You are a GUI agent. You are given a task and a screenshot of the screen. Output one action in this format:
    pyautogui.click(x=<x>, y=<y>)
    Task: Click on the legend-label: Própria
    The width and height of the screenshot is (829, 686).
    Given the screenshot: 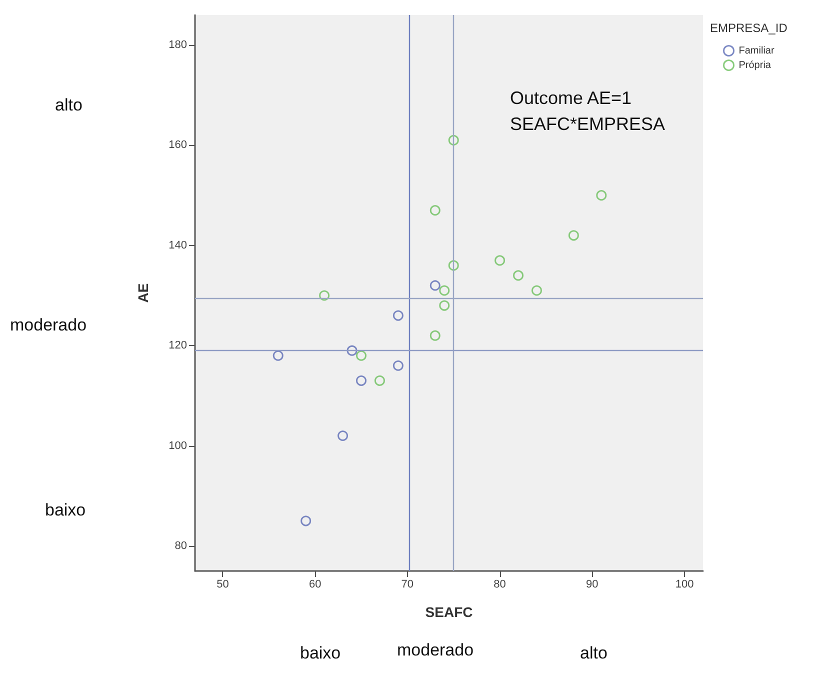 What is the action you would take?
    pyautogui.click(x=755, y=65)
    